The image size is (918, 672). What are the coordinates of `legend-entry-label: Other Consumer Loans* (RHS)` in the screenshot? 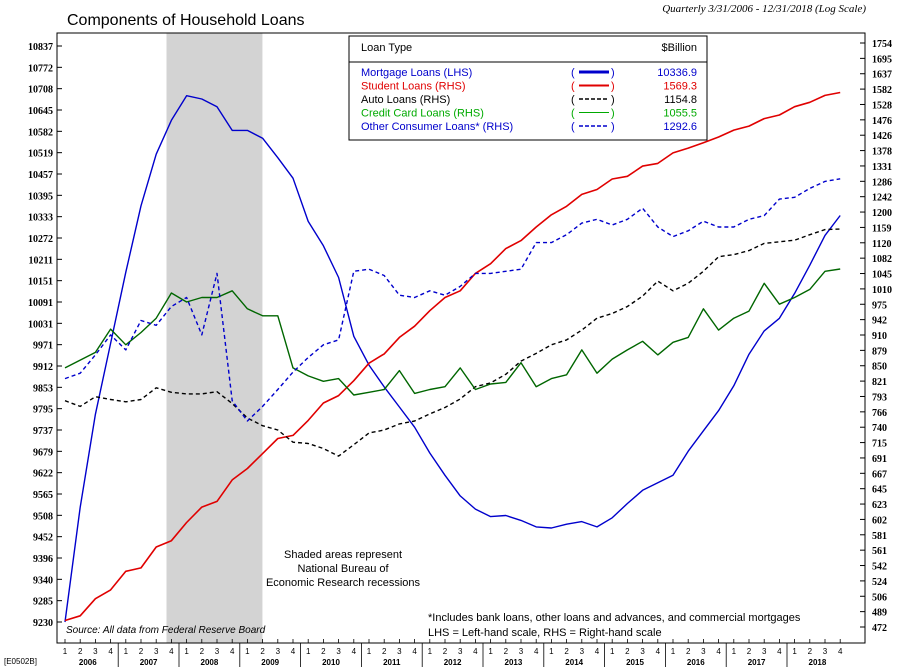 It's located at (437, 127).